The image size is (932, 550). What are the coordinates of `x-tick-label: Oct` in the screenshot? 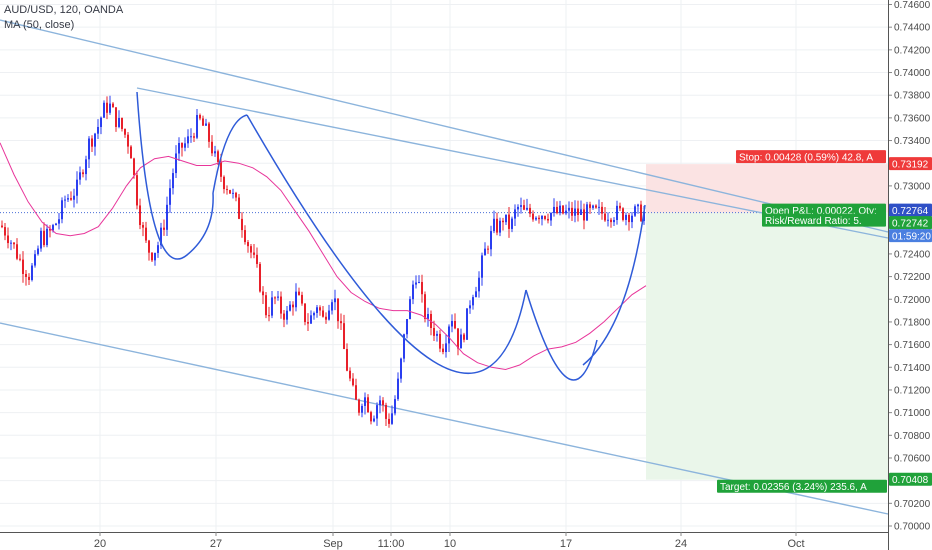 It's located at (795, 544).